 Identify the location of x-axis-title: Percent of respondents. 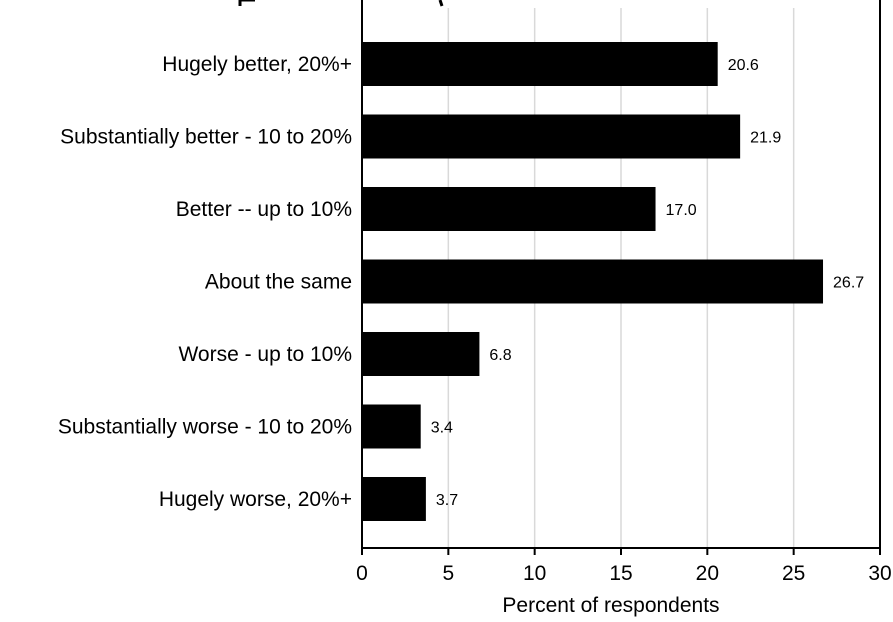
(610, 605).